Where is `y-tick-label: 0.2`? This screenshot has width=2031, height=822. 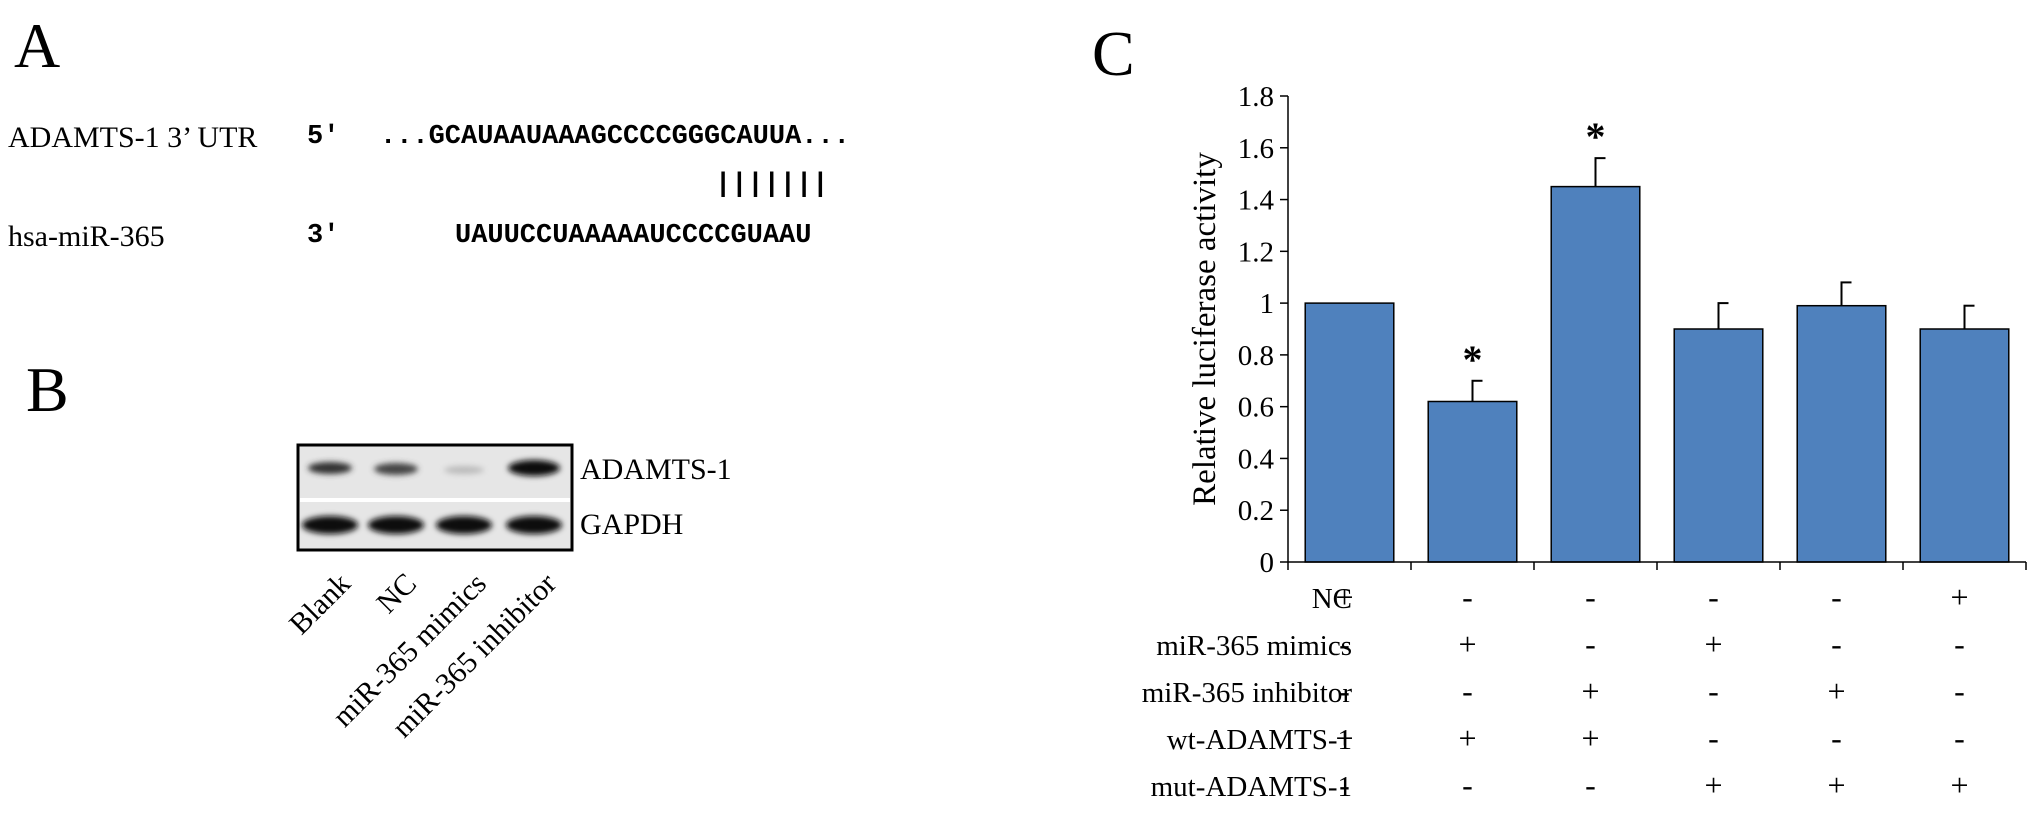 y-tick-label: 0.2 is located at coordinates (1256, 511).